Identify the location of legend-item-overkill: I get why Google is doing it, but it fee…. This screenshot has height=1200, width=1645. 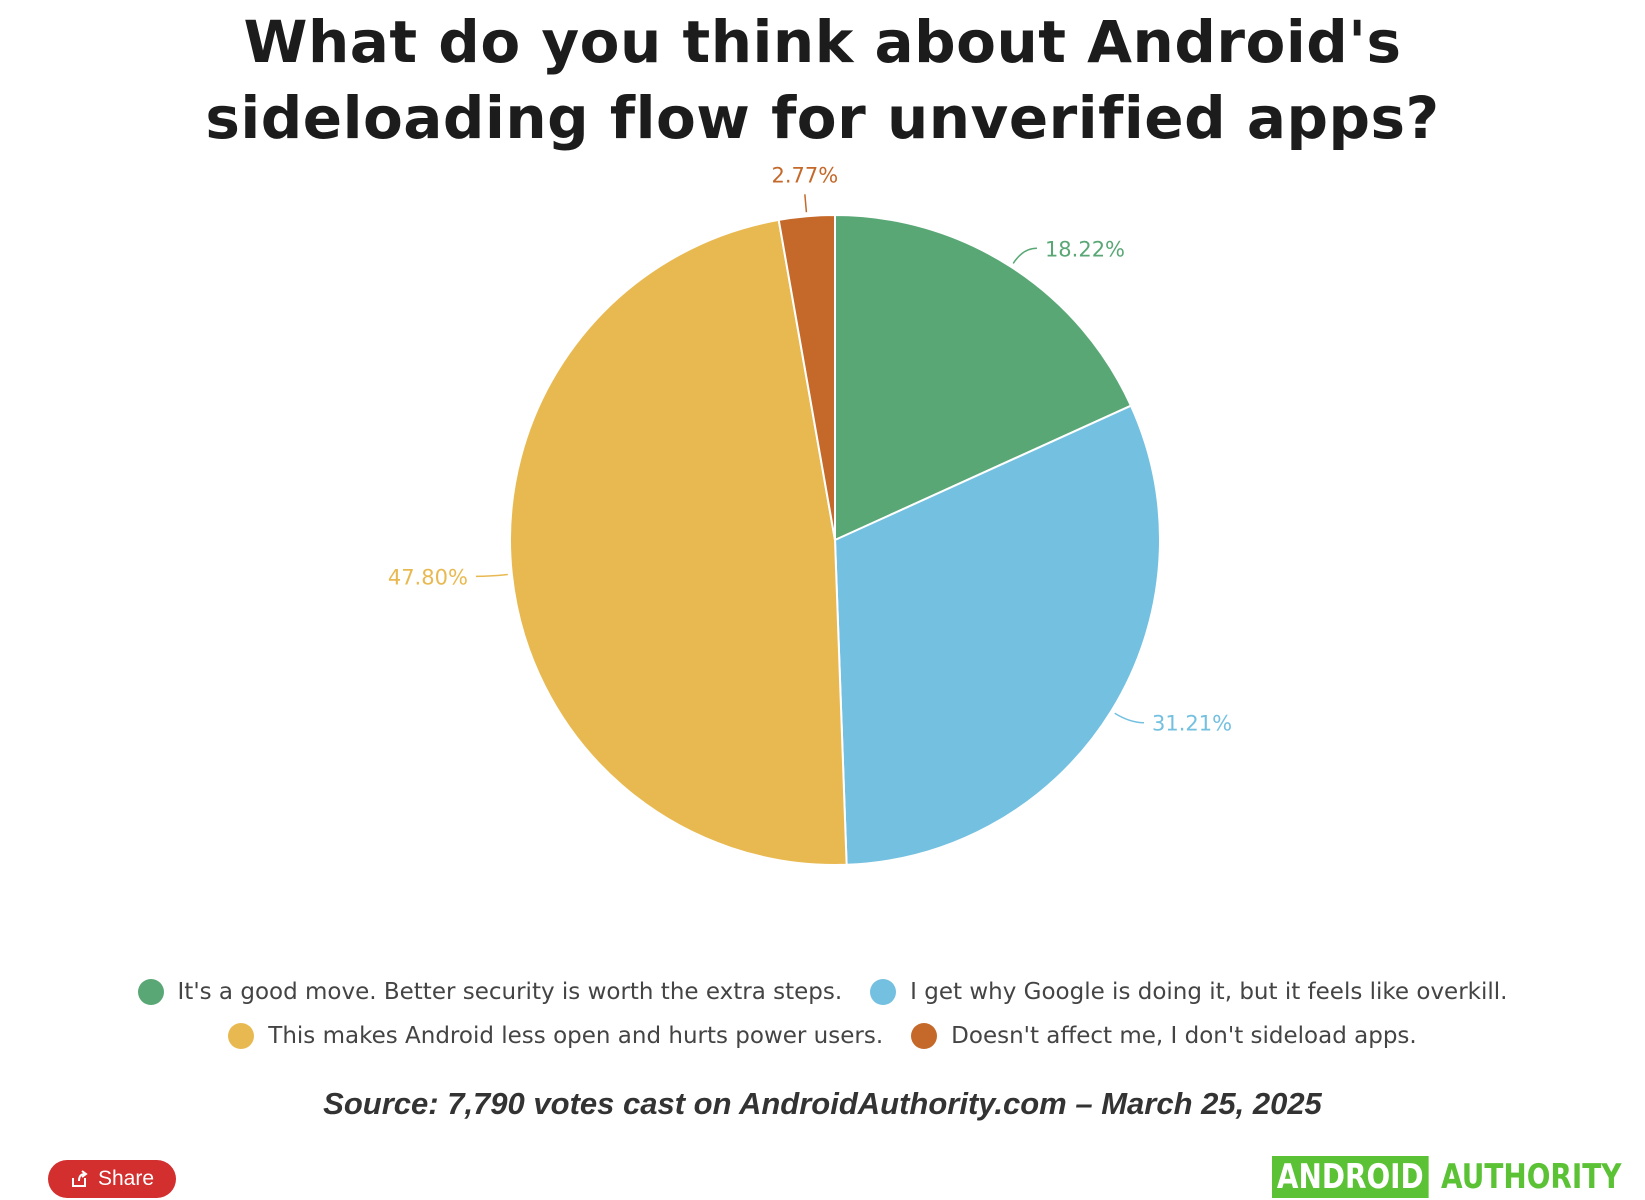
(1188, 992).